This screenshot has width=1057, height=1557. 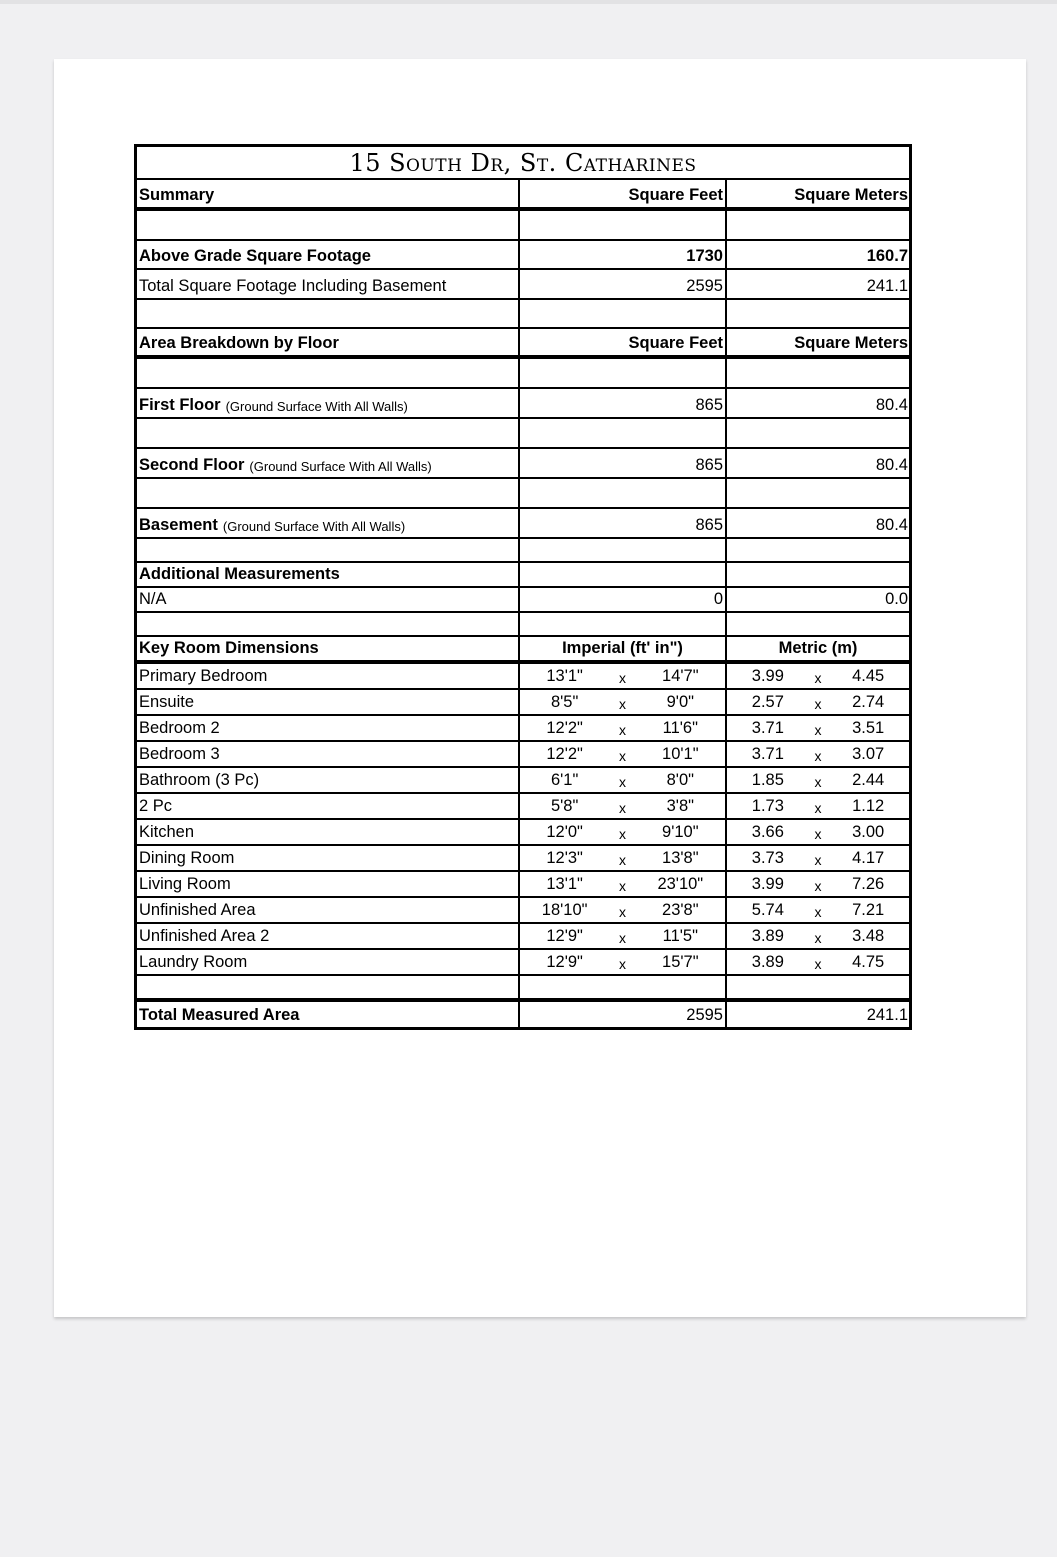 What do you see at coordinates (328, 754) in the screenshot?
I see `room-name: Bedroom 3` at bounding box center [328, 754].